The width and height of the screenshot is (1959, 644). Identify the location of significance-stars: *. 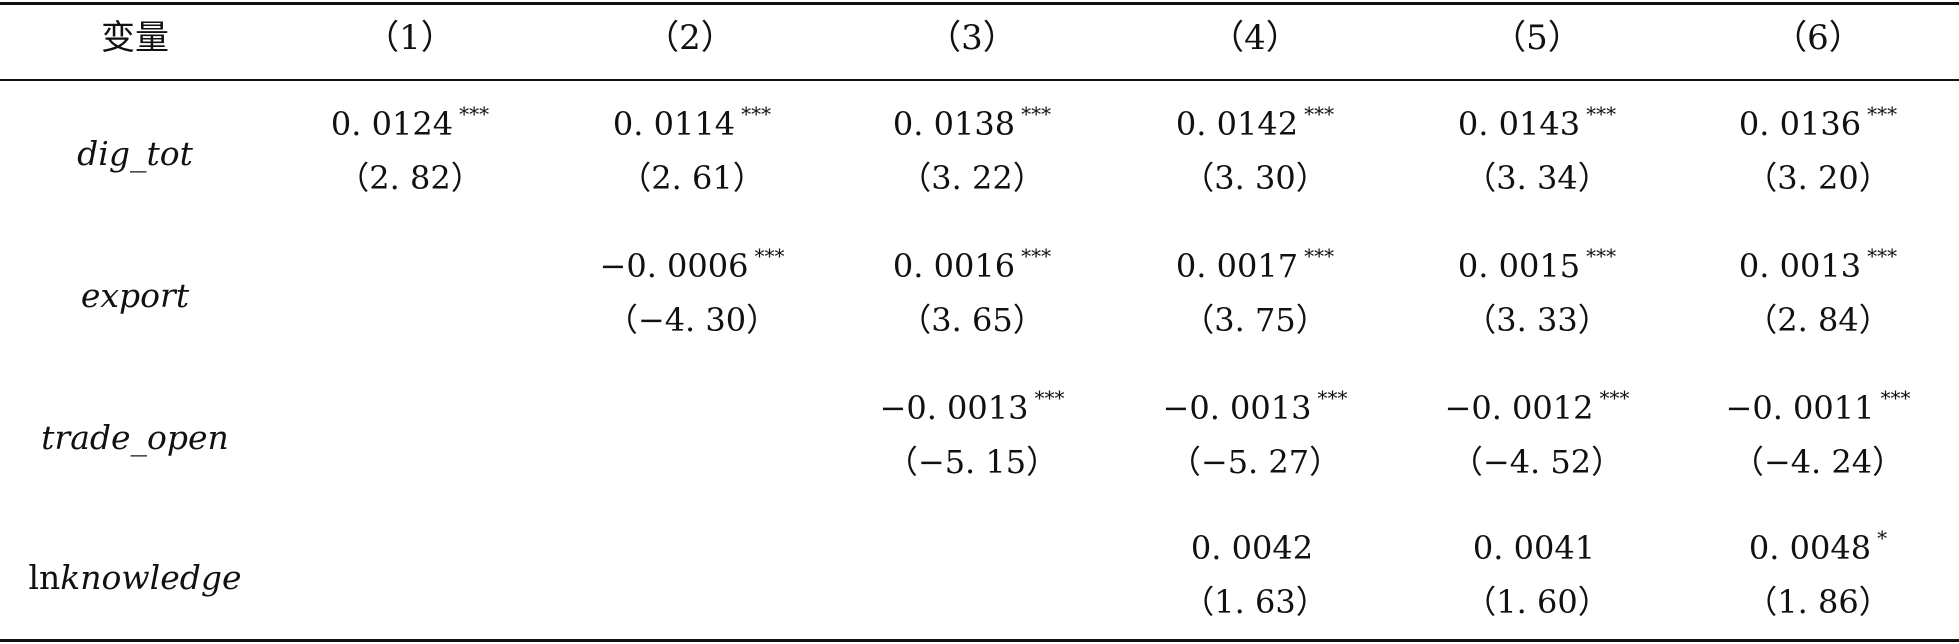
(1882, 538).